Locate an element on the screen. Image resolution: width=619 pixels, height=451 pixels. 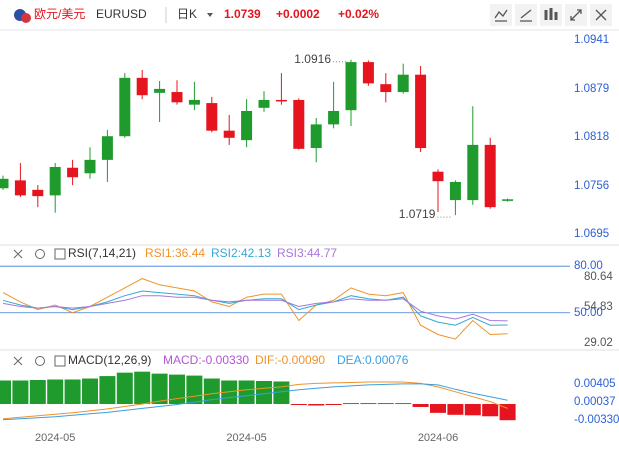
pair-name: 欧元/美元 is located at coordinates (59, 14).